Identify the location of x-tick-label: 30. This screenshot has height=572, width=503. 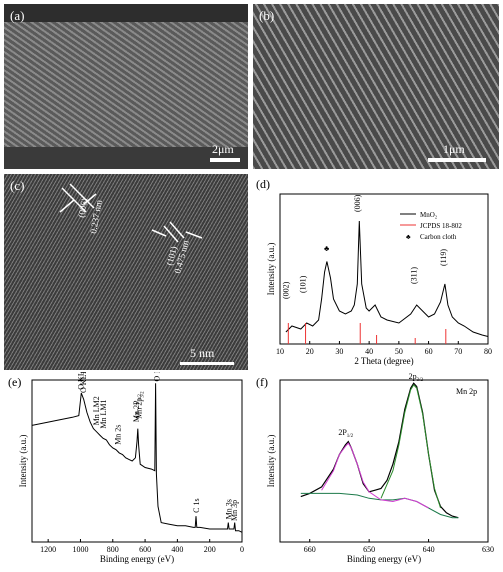
(339, 351).